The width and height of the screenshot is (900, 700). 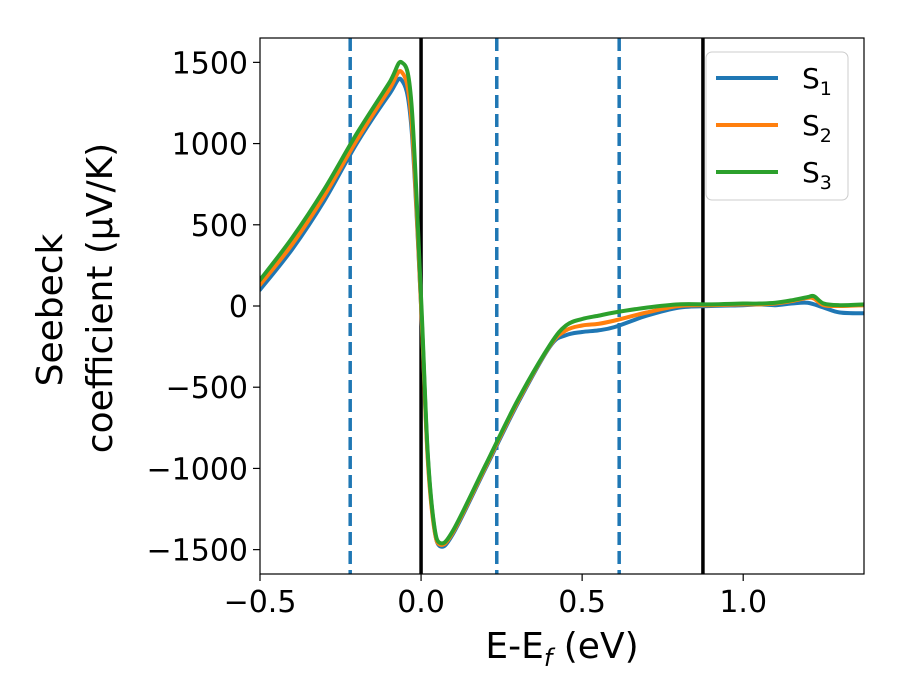 I want to click on y-tick-label: 0, so click(x=238, y=307).